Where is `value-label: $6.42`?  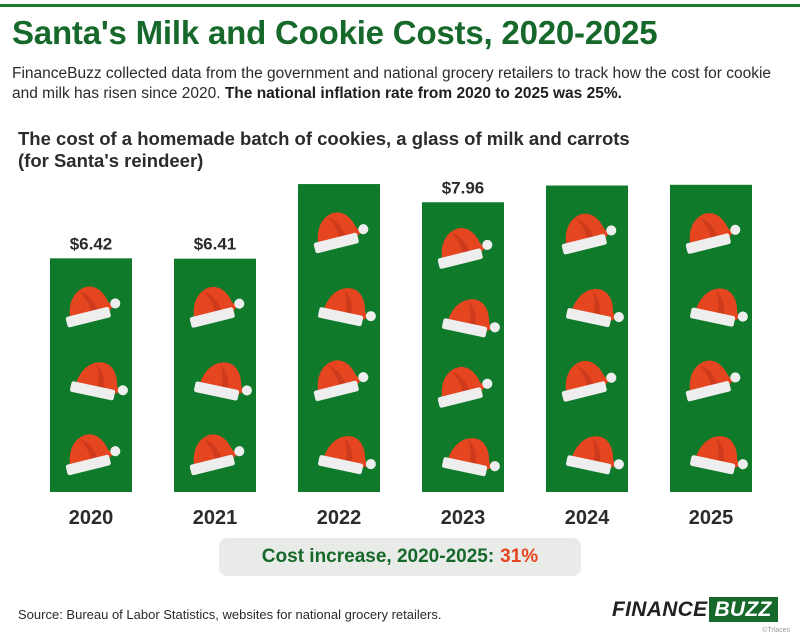
value-label: $6.42 is located at coordinates (91, 243).